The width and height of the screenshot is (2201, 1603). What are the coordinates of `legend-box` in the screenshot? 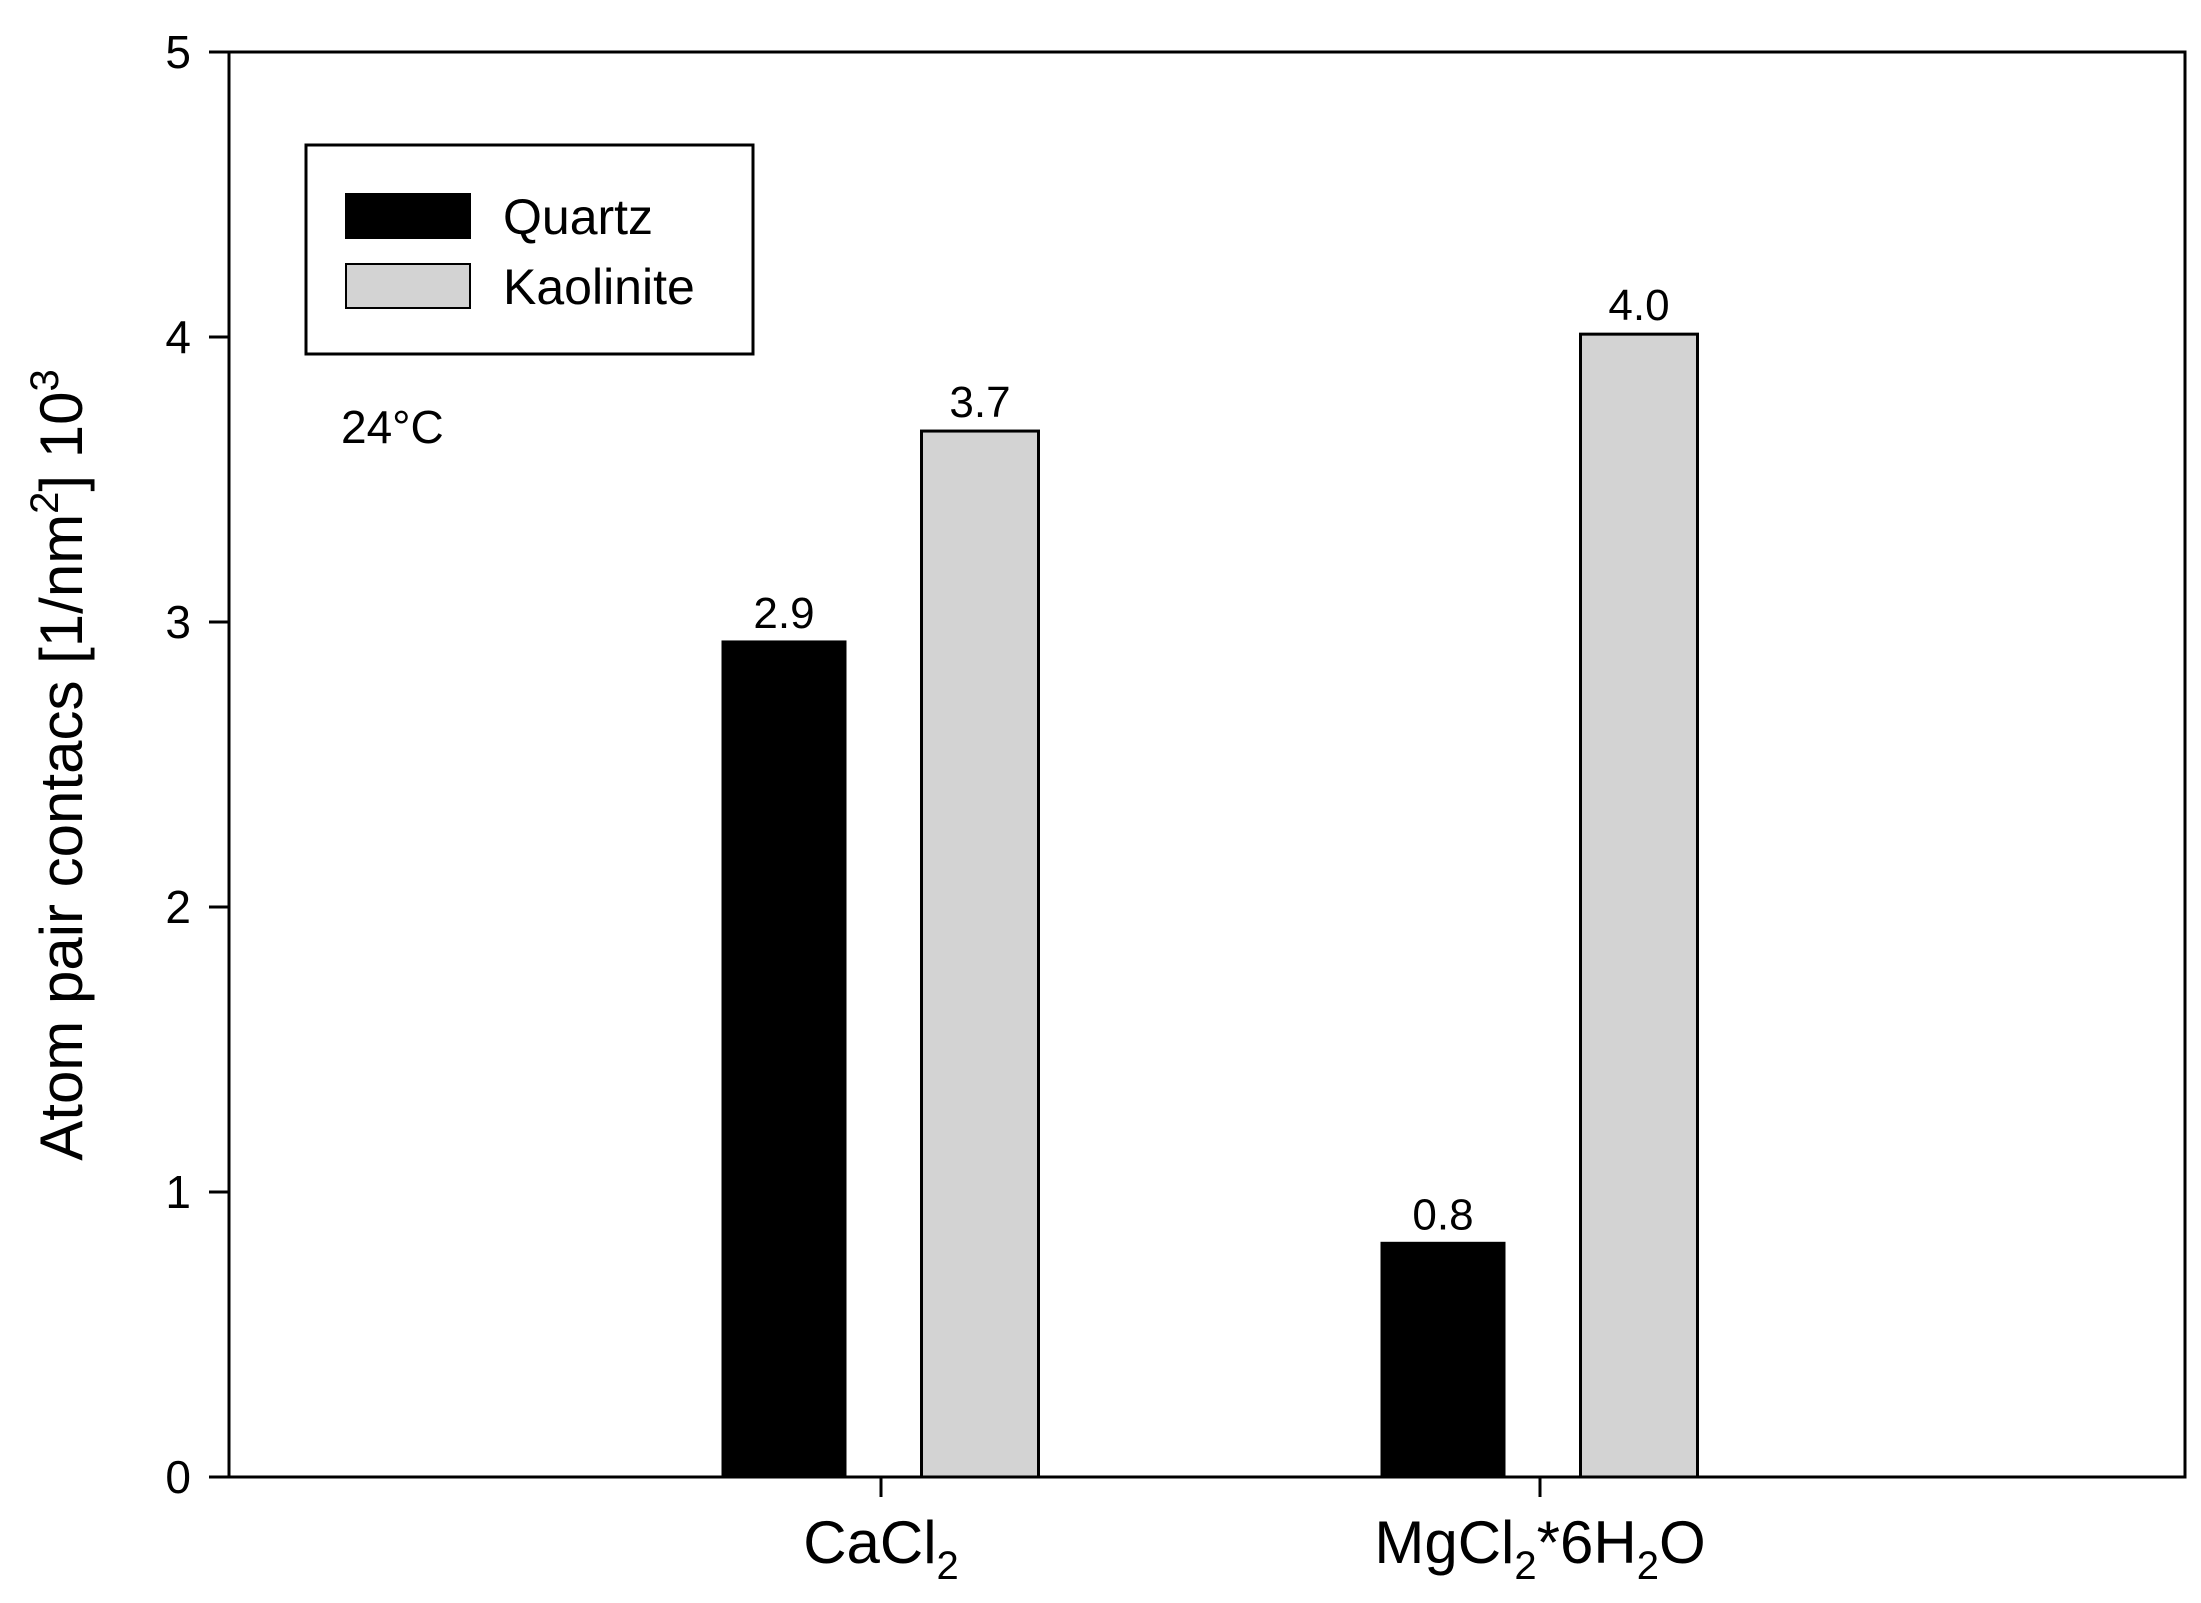 It's located at (529, 249).